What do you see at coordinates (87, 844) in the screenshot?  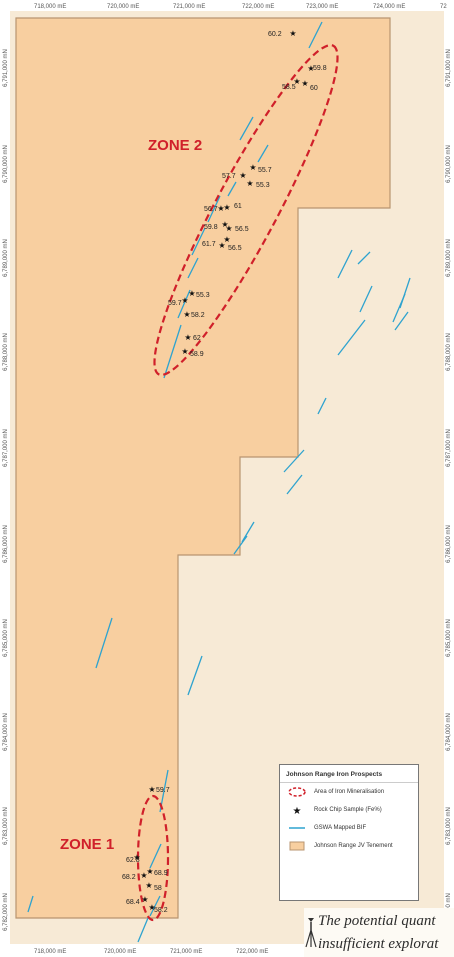 I see `zone-1-label: ZONE 1` at bounding box center [87, 844].